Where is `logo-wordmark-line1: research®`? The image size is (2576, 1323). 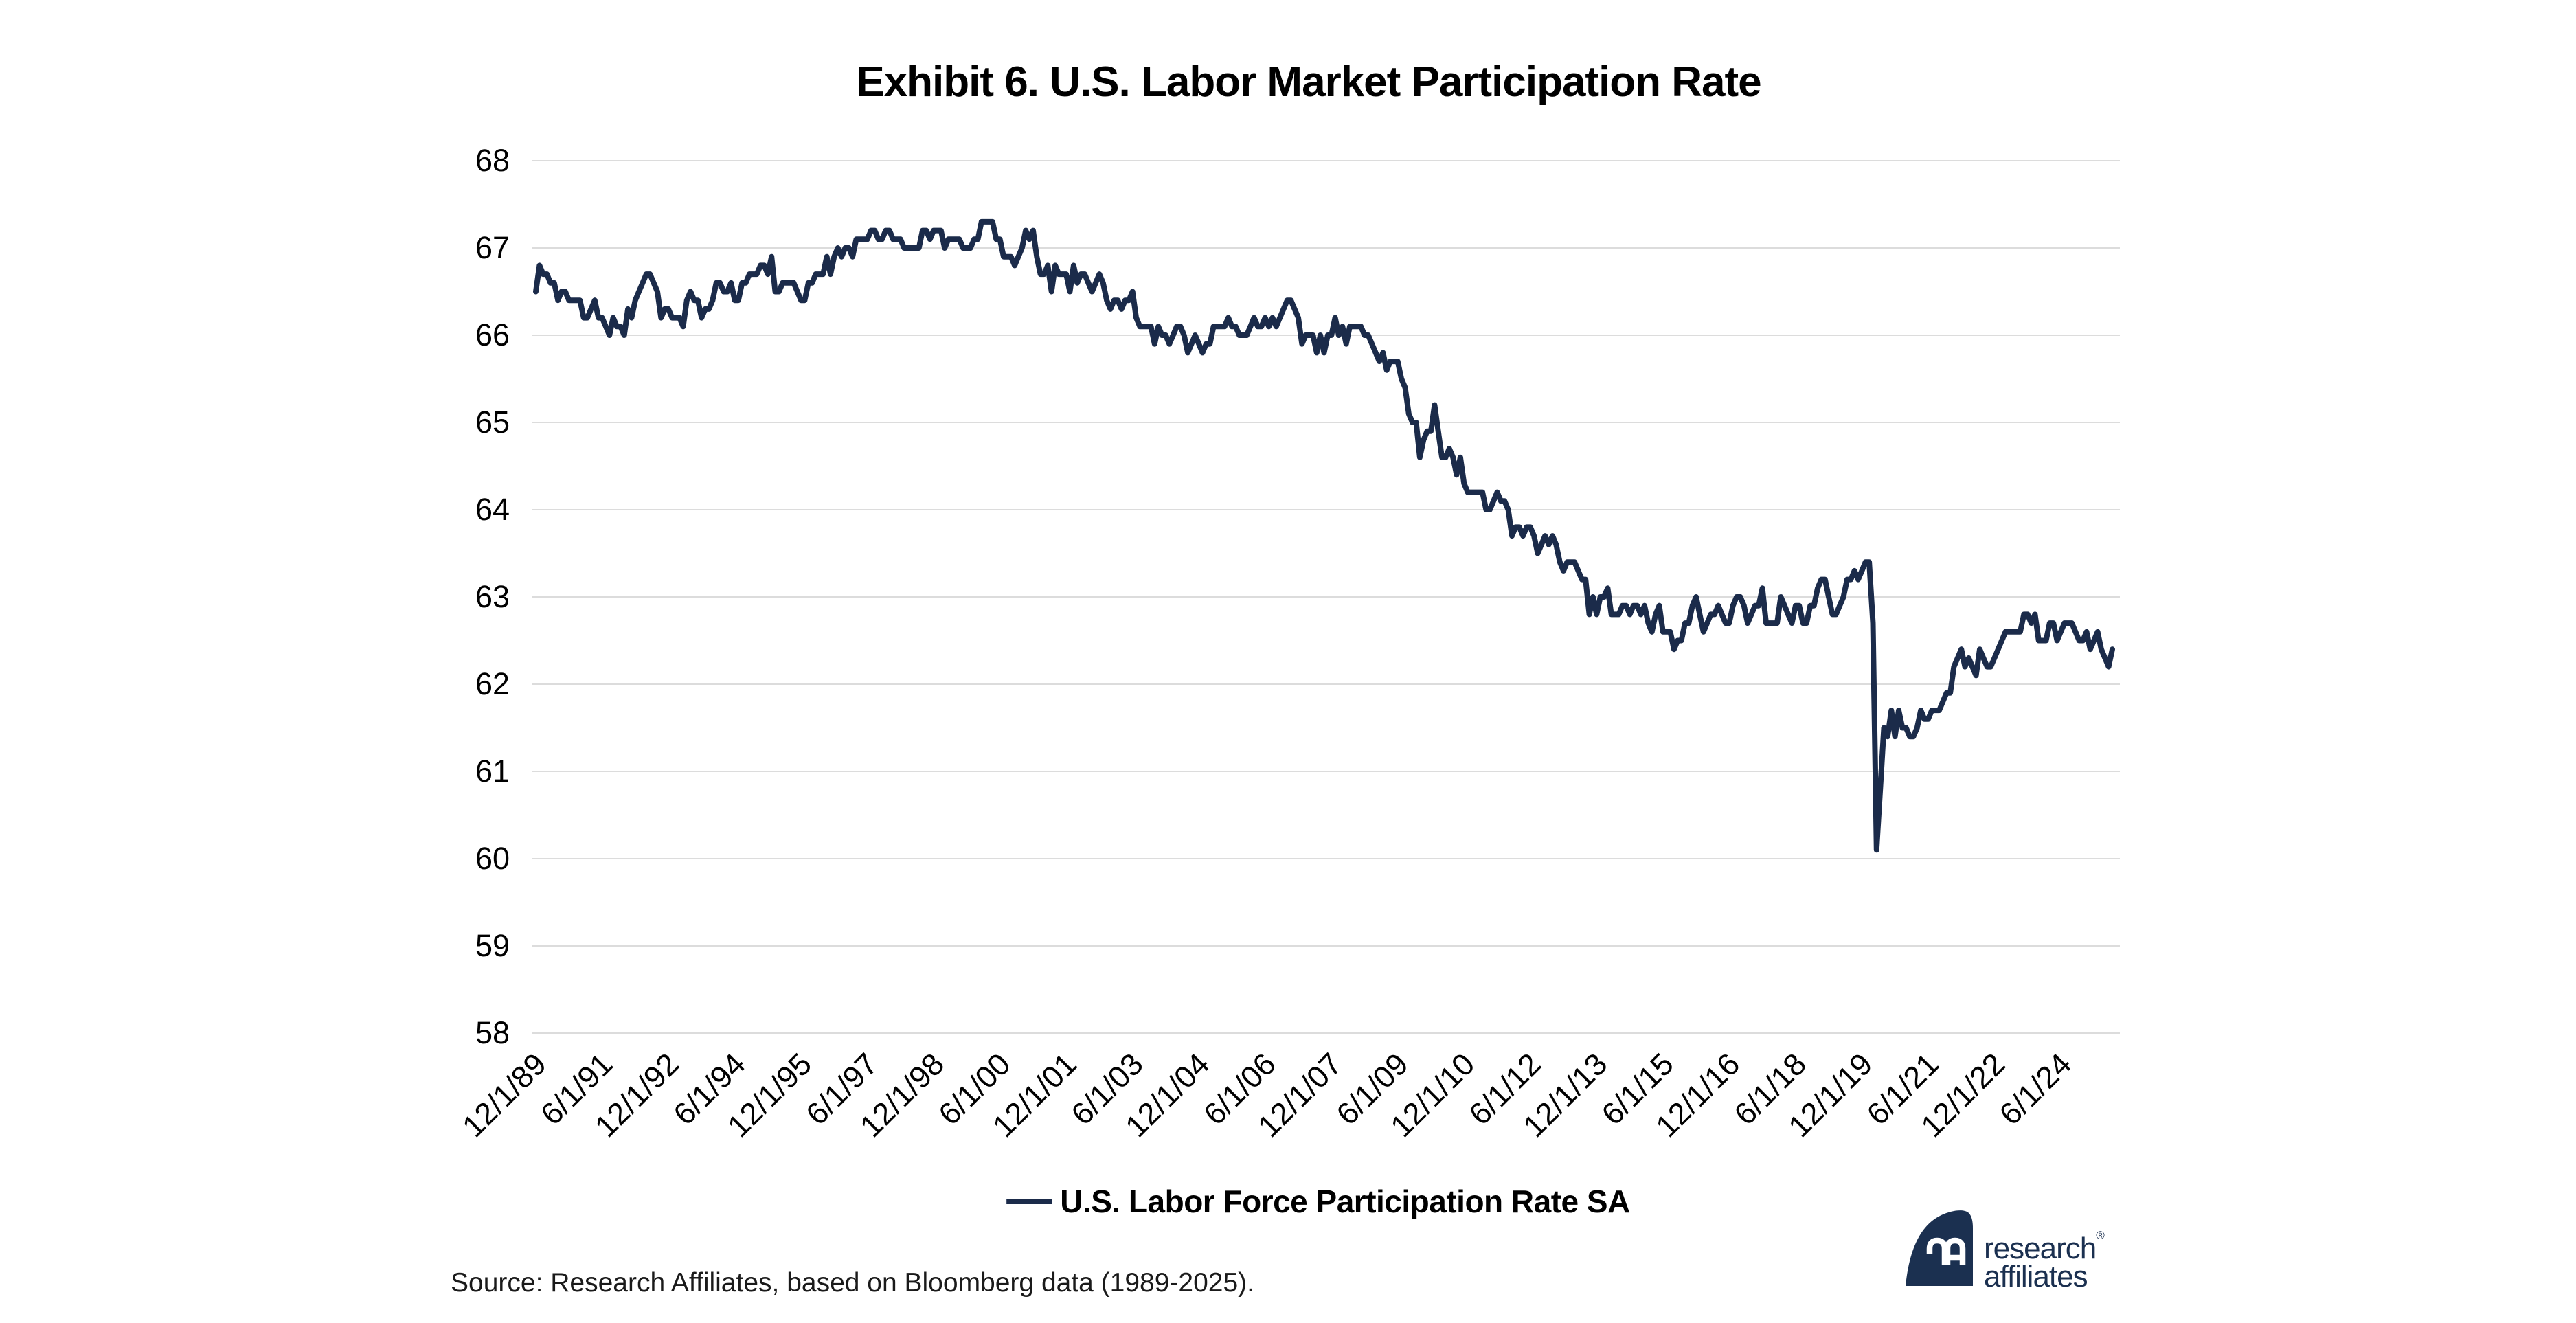
logo-wordmark-line1: research® is located at coordinates (2044, 1243).